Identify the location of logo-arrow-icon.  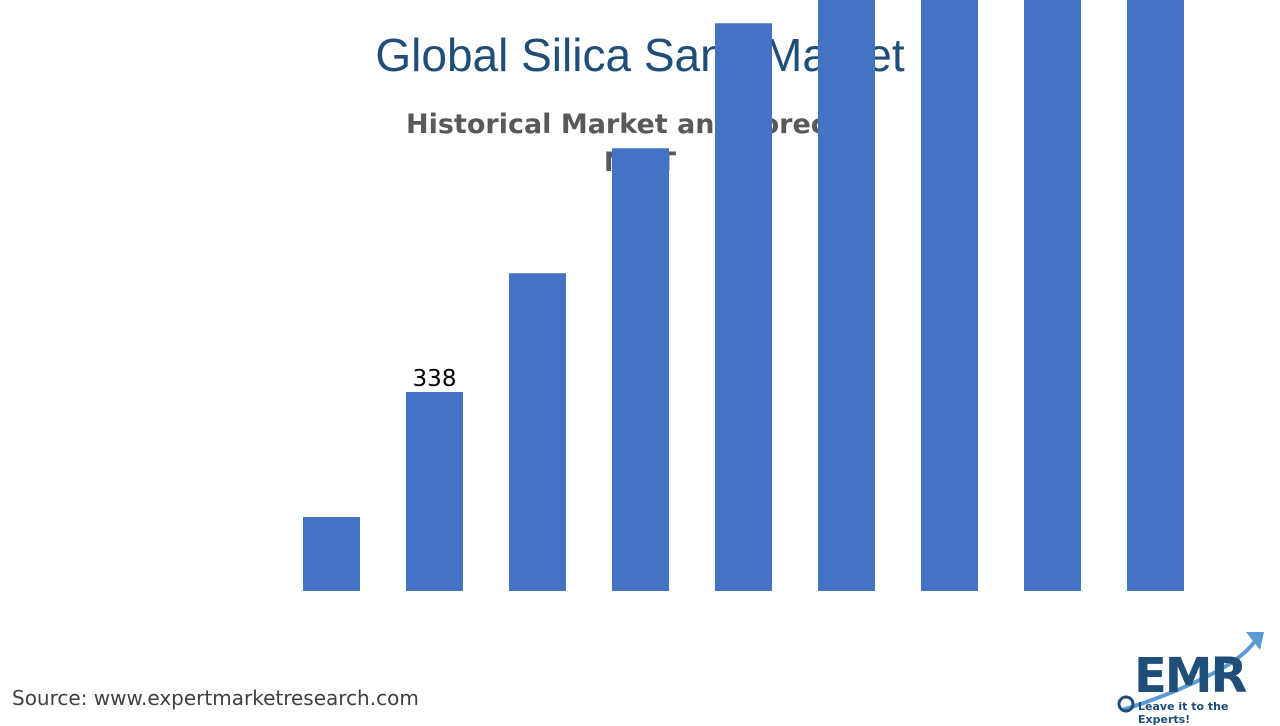
(1190, 672).